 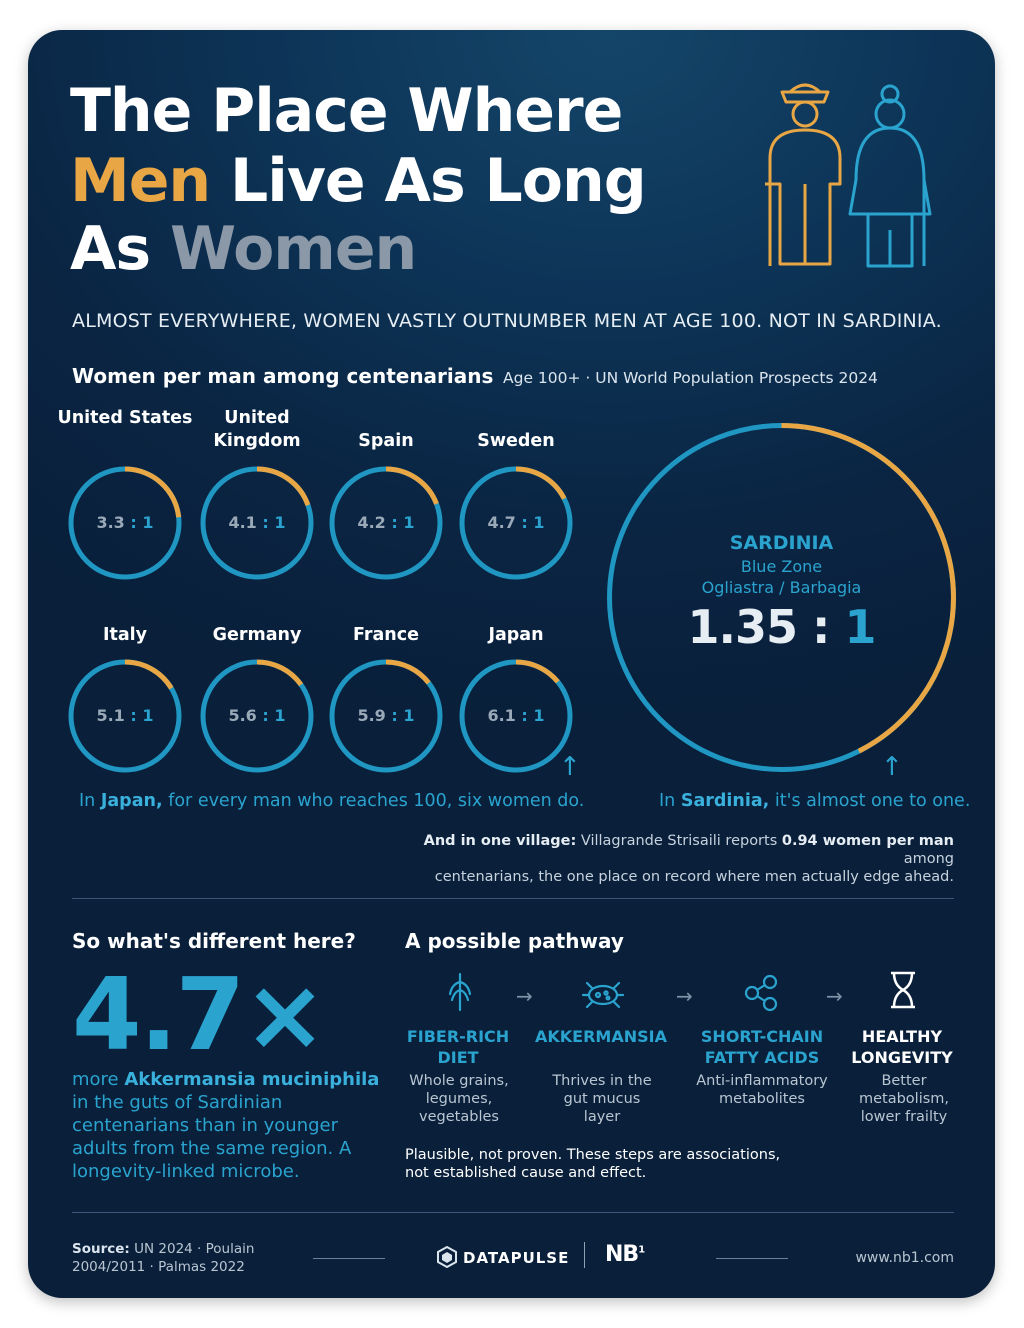 I want to click on pathway-arrow-3: →, so click(x=834, y=996).